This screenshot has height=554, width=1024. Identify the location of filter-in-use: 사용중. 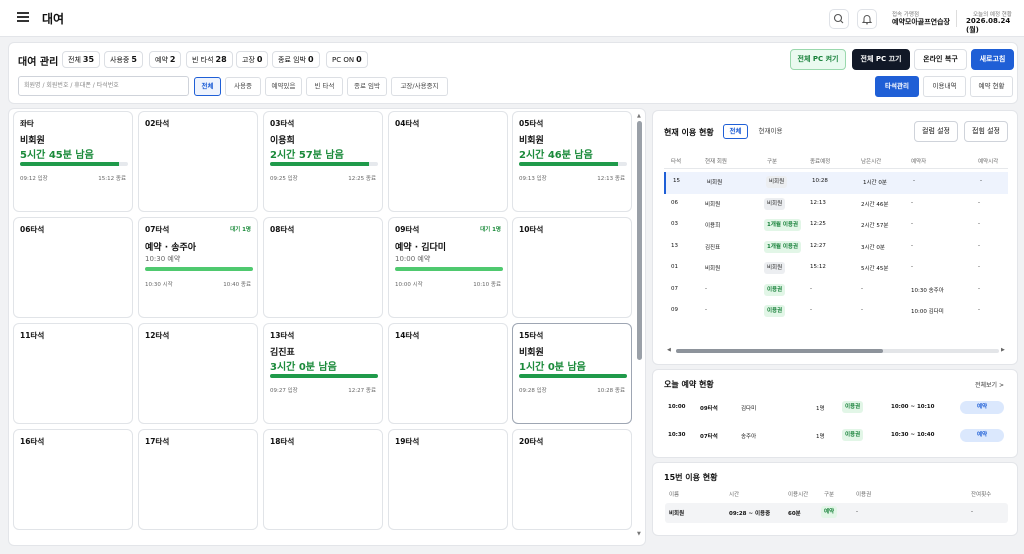
(243, 86).